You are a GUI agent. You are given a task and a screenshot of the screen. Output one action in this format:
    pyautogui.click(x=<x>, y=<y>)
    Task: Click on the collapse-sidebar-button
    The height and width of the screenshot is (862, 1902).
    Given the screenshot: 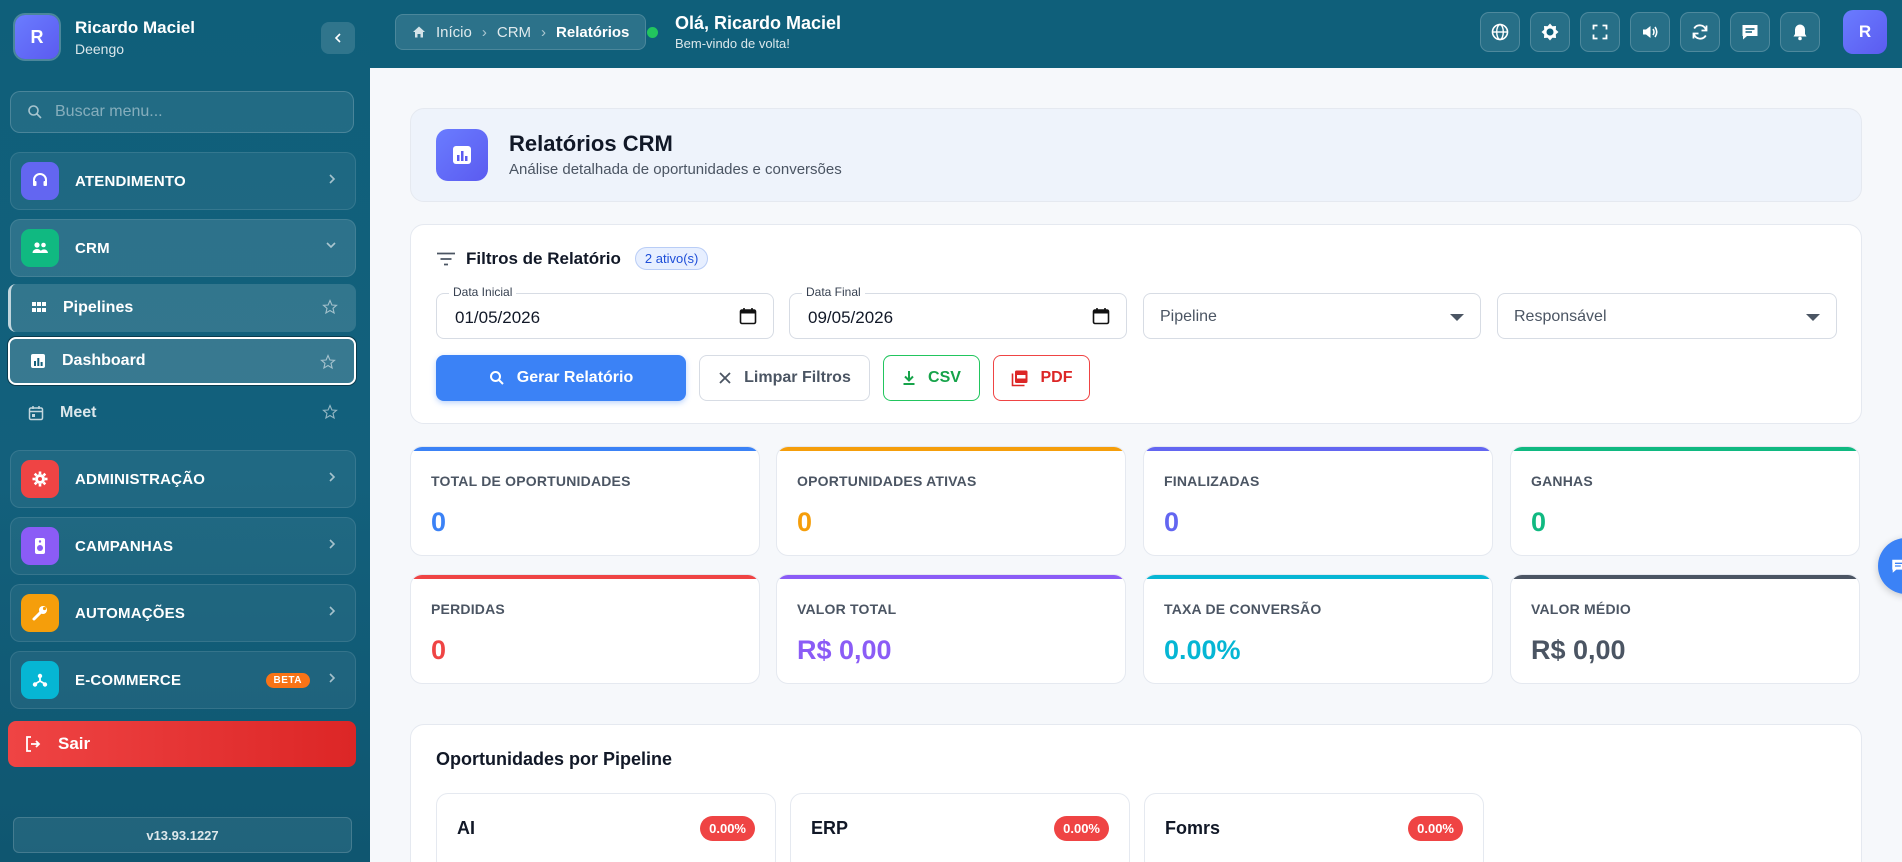 What is the action you would take?
    pyautogui.click(x=338, y=38)
    